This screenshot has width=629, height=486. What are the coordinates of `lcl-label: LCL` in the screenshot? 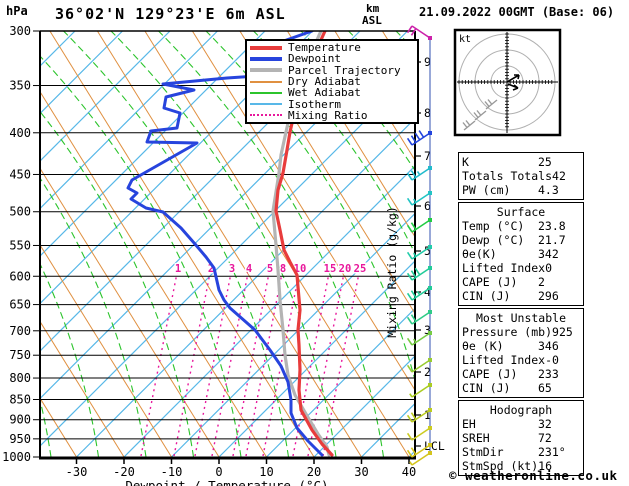 It's located at (434, 446).